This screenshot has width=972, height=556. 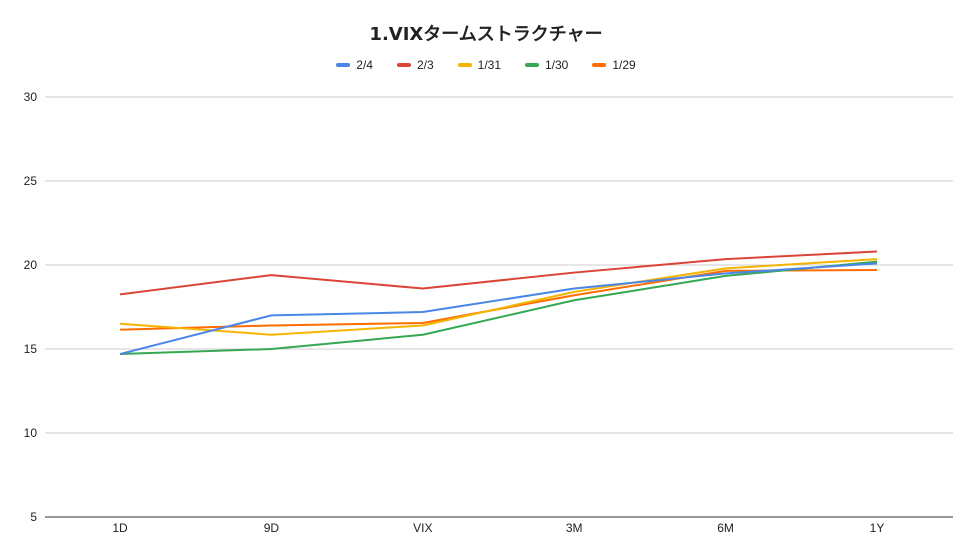 What do you see at coordinates (31, 265) in the screenshot?
I see `y-tick-label: 20` at bounding box center [31, 265].